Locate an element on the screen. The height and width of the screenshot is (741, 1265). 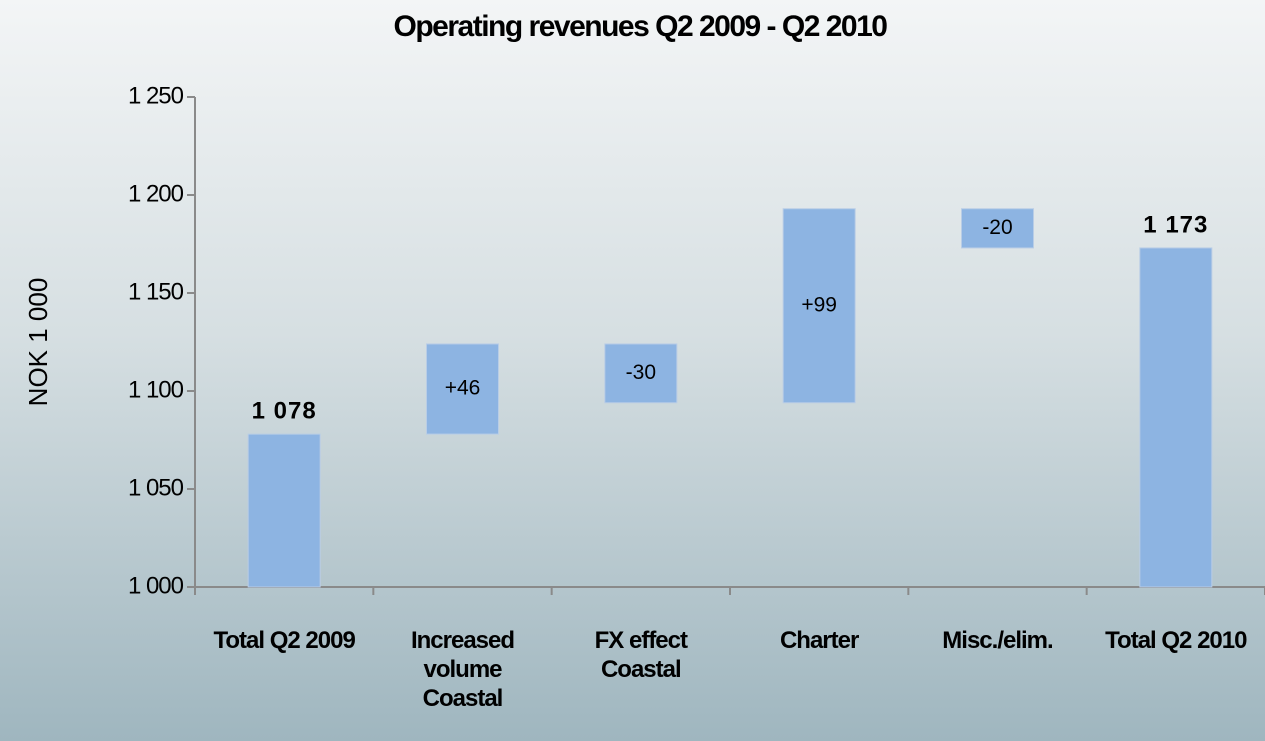
data-label: 1 078 is located at coordinates (284, 410).